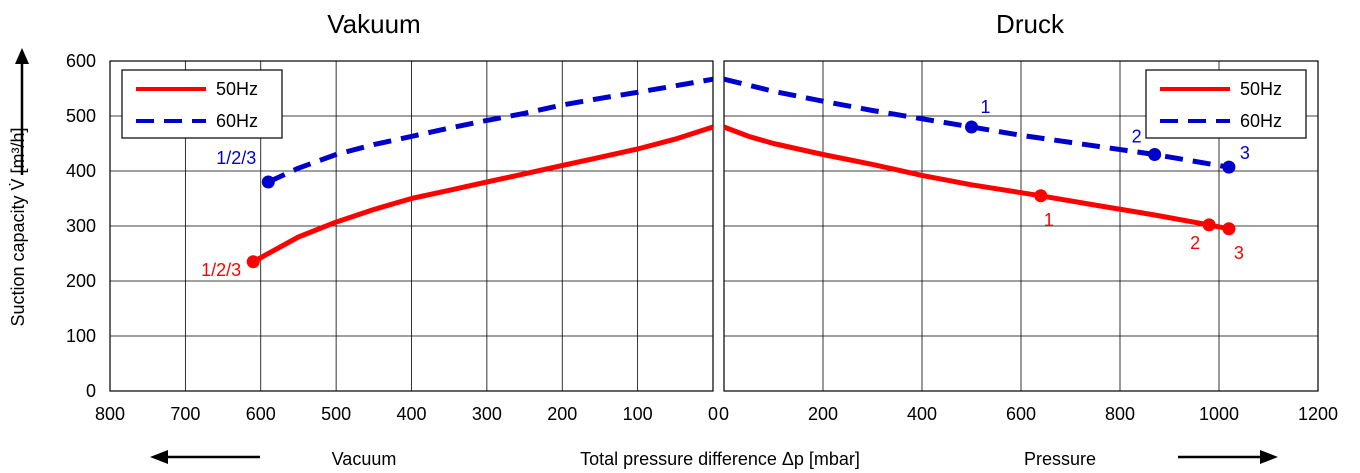 This screenshot has width=1360, height=473. I want to click on x-tick-label-druck: 600, so click(1021, 414).